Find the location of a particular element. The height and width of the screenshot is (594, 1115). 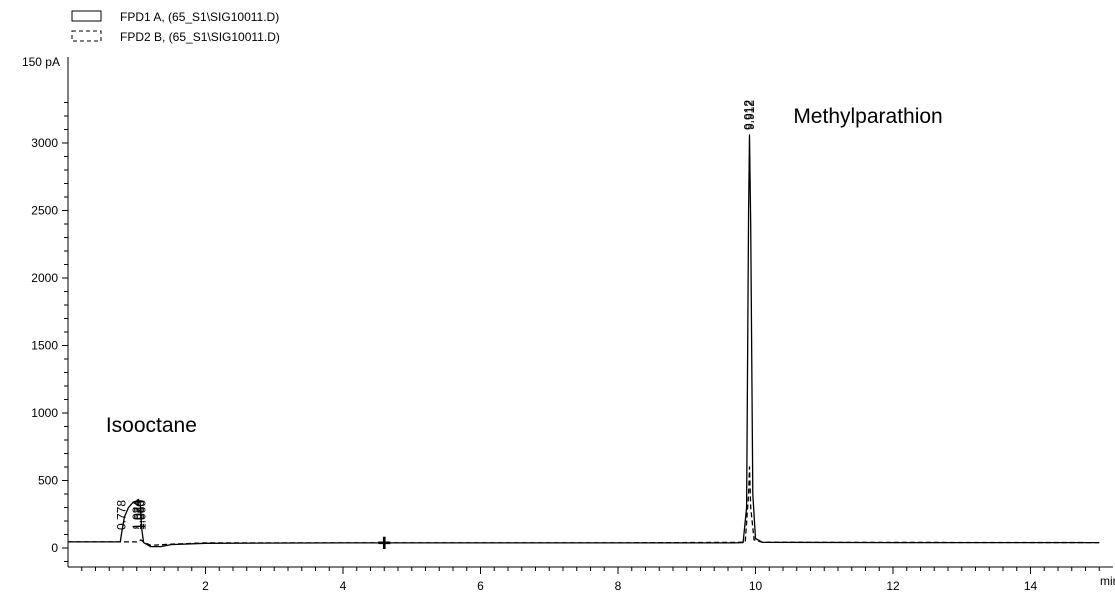

cursor-marker-layer: + is located at coordinates (384, 543).